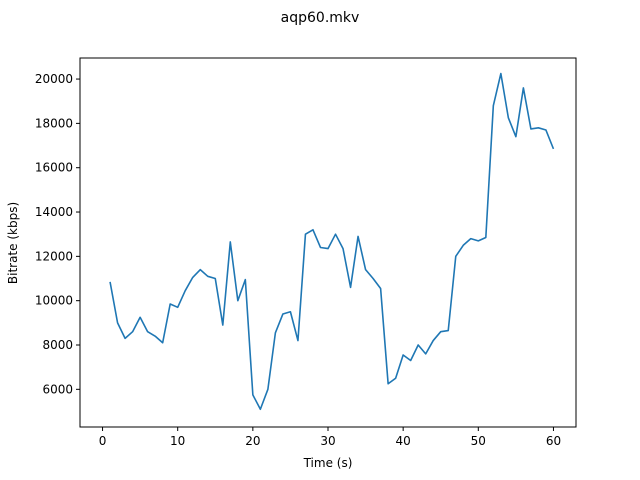 The height and width of the screenshot is (480, 640). Describe the element at coordinates (54, 212) in the screenshot. I see `y-tick-label: 14000` at that location.